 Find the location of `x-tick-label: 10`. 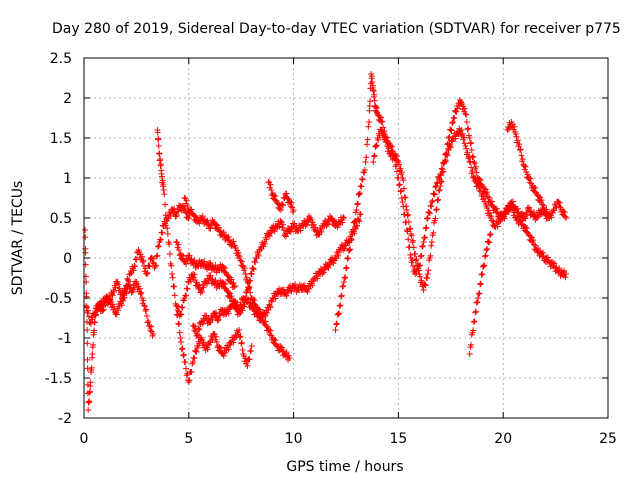

x-tick-label: 10 is located at coordinates (294, 439).